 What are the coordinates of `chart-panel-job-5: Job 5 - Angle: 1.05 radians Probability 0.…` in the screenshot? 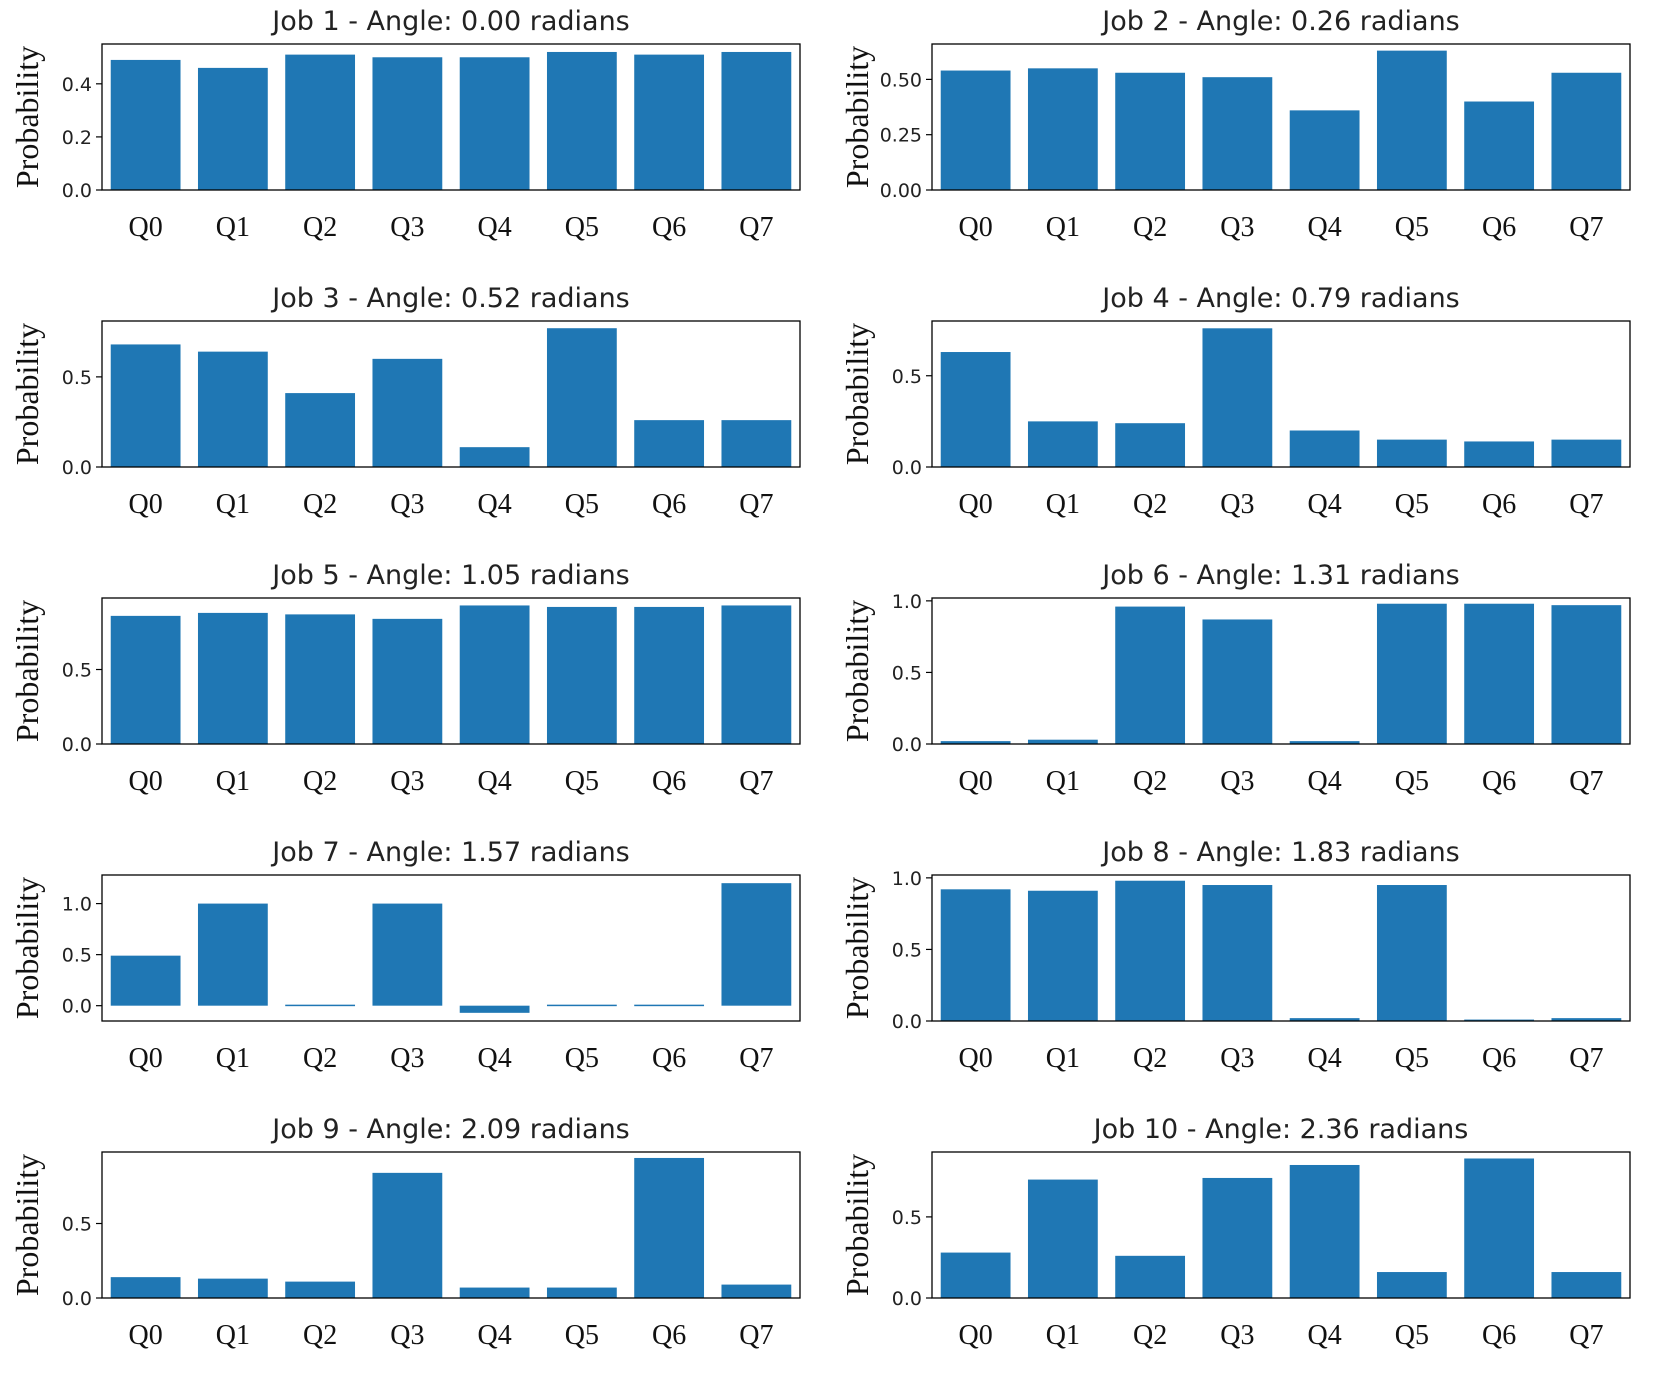 It's located at (415, 692).